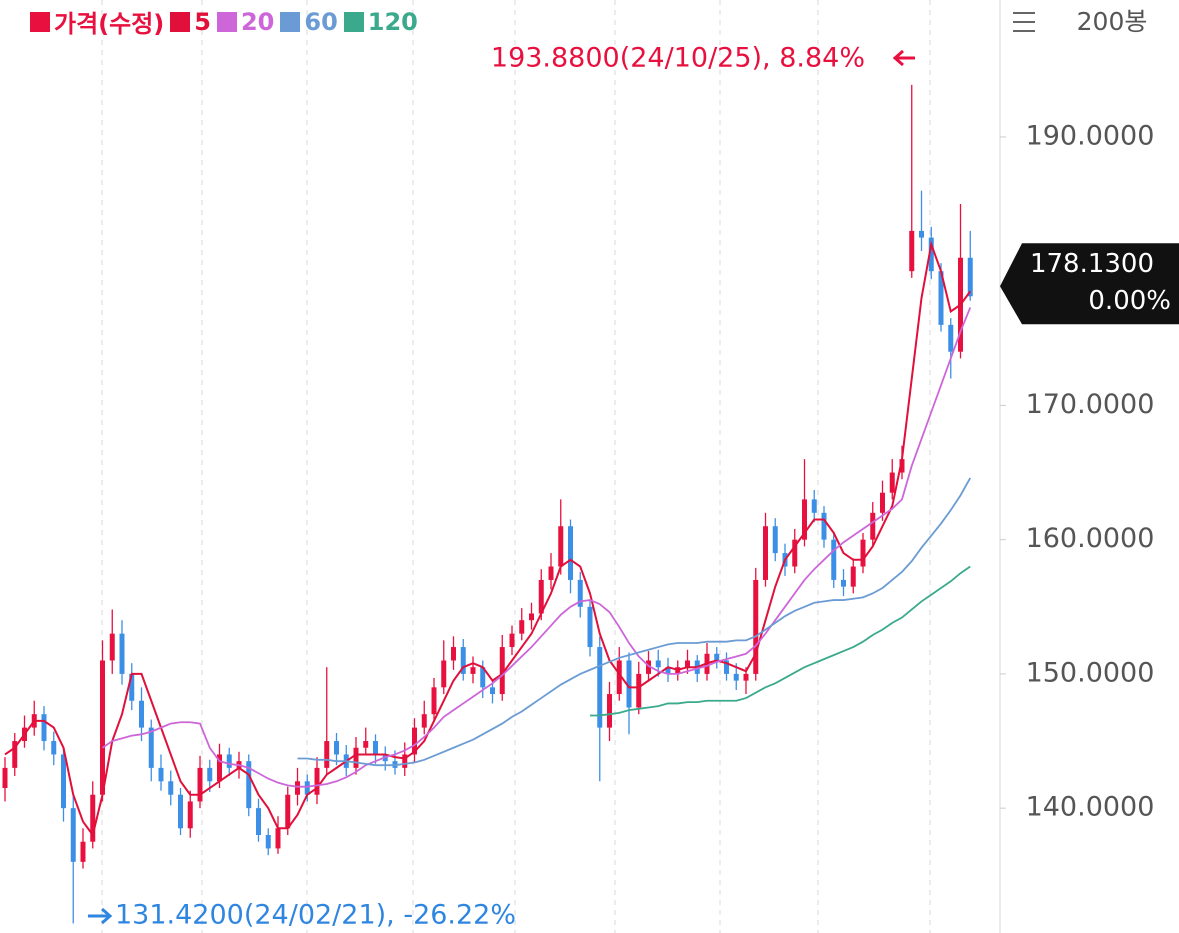  I want to click on legend: 가격(수정) 5 20 60 120, so click(224, 21).